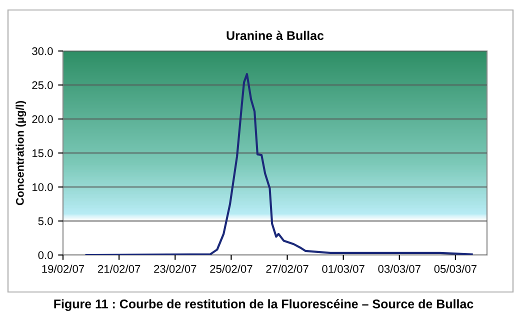 Image resolution: width=527 pixels, height=321 pixels. Describe the element at coordinates (275, 35) in the screenshot. I see `chart-title: Uranine à Bullac` at that location.